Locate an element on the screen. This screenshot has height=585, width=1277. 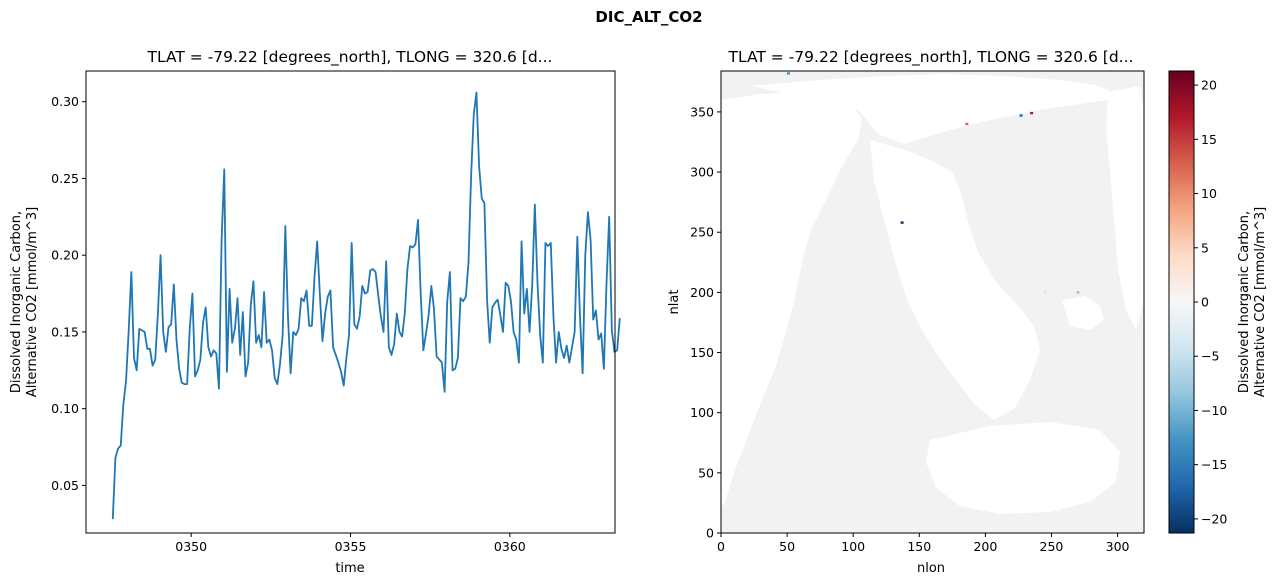
colorbar-label-line2: Alternative CO2 [mmol/m^3] is located at coordinates (1260, 302).